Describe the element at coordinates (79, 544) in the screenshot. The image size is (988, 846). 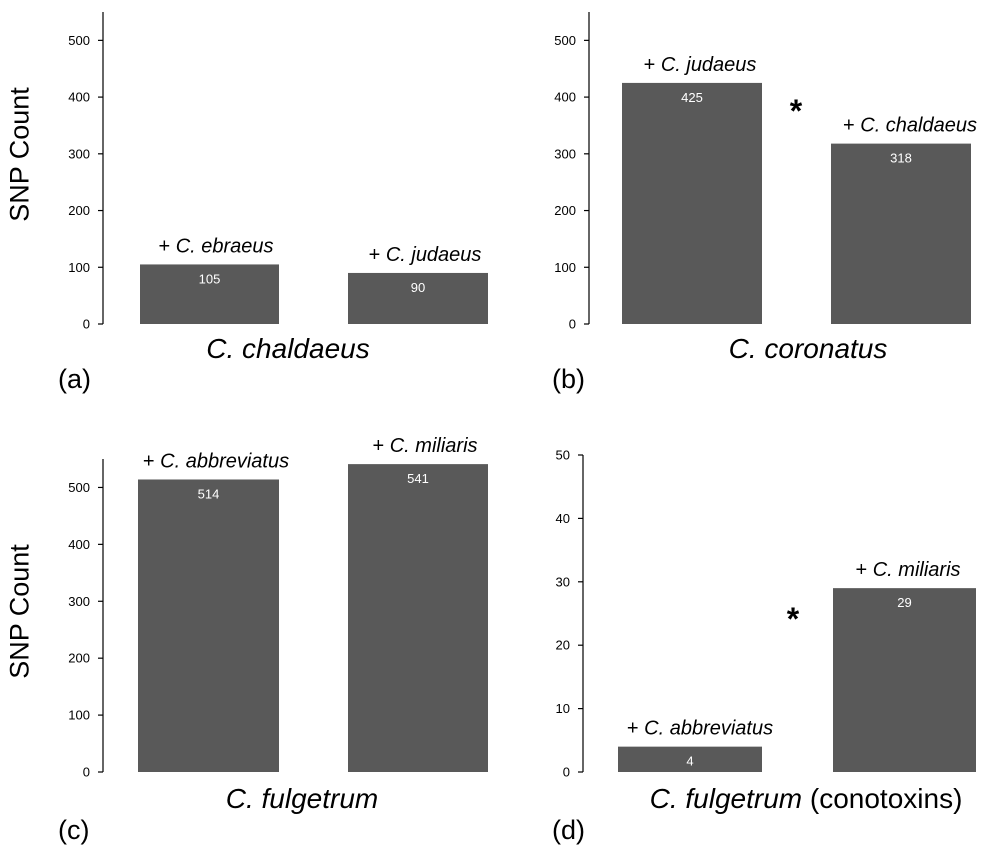
I see `panel-c-tick-label: 400` at that location.